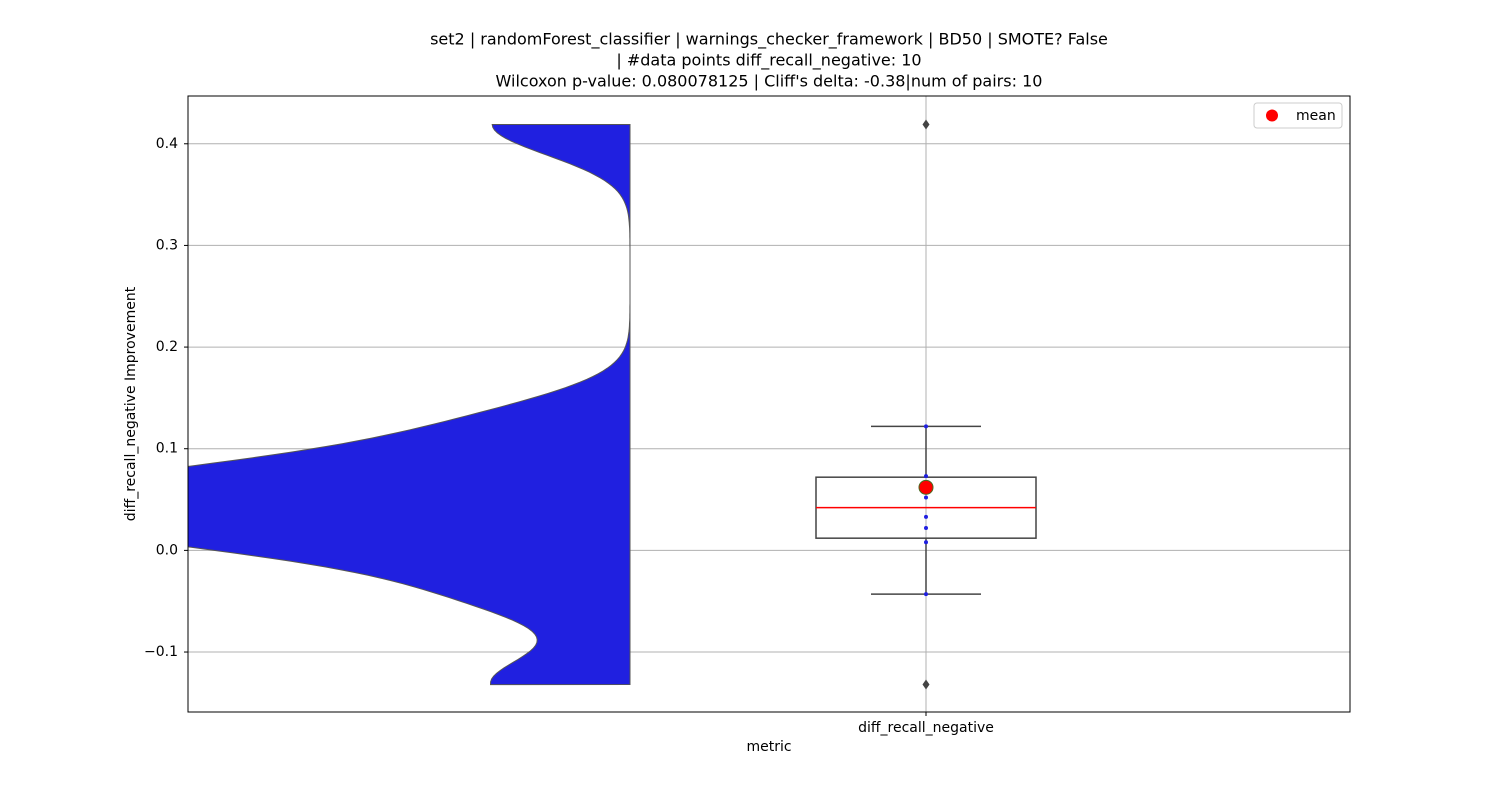 The width and height of the screenshot is (1500, 800). What do you see at coordinates (768, 747) in the screenshot?
I see `x-axis-label: metric` at bounding box center [768, 747].